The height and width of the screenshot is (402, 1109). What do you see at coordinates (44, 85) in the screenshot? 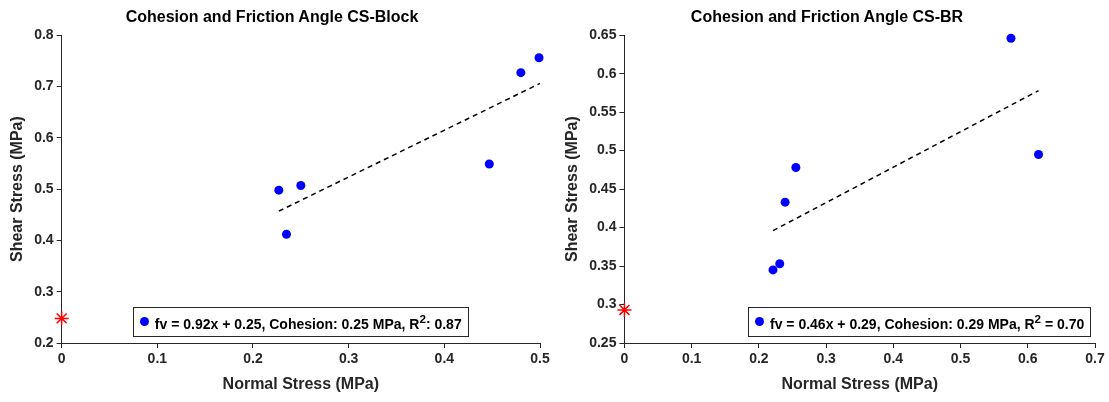
I see `y-tick-label: 0.7` at bounding box center [44, 85].